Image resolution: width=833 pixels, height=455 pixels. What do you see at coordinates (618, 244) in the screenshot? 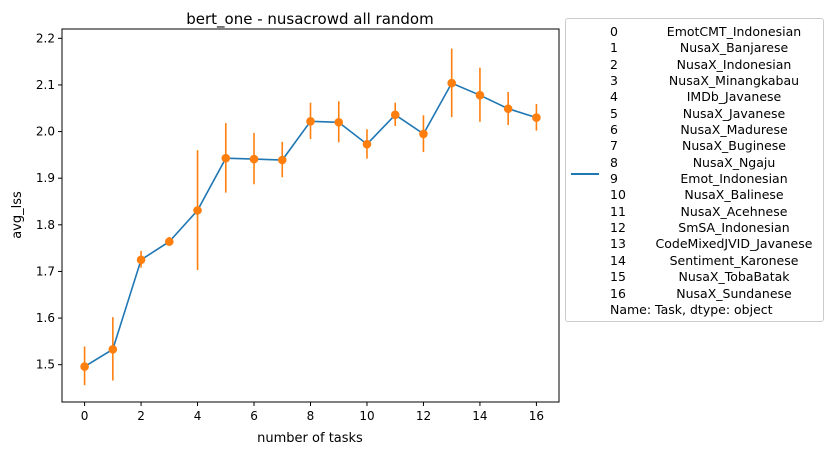
I see `legend-row-index: 13` at bounding box center [618, 244].